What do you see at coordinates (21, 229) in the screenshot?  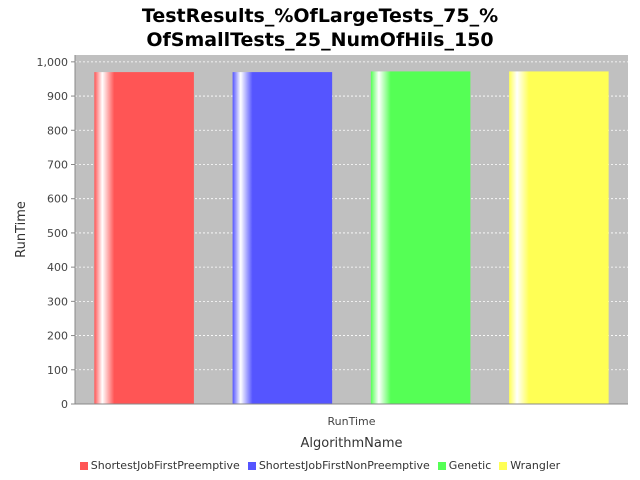 I see `y-axis-label: RunTime` at bounding box center [21, 229].